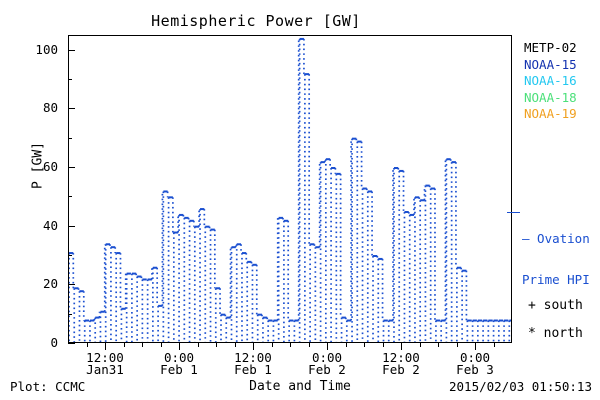 The image size is (600, 400). Describe the element at coordinates (550, 113) in the screenshot. I see `legend-item-noaa-19: NOAA-19` at that location.